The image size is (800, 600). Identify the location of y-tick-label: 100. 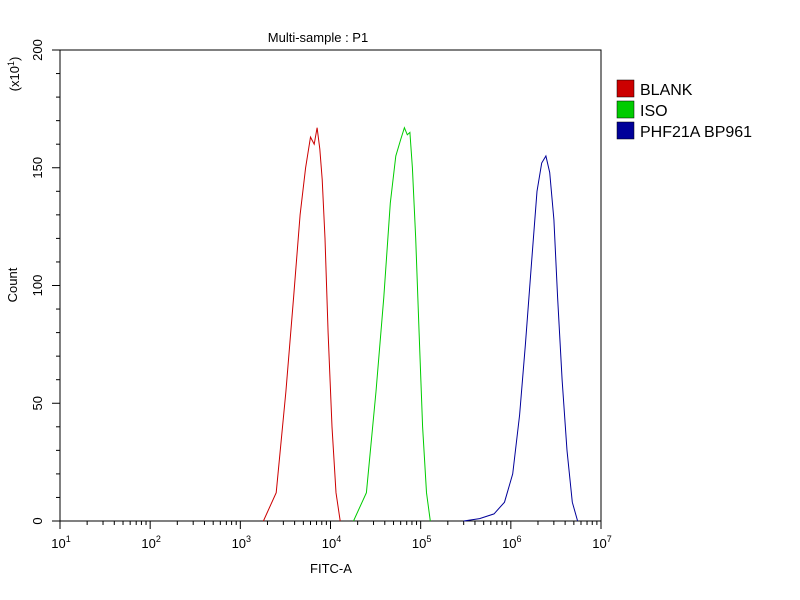
(37, 286).